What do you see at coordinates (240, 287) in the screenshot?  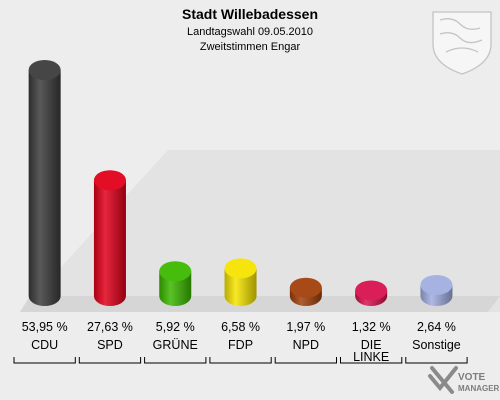 I see `bar-body-fdp` at bounding box center [240, 287].